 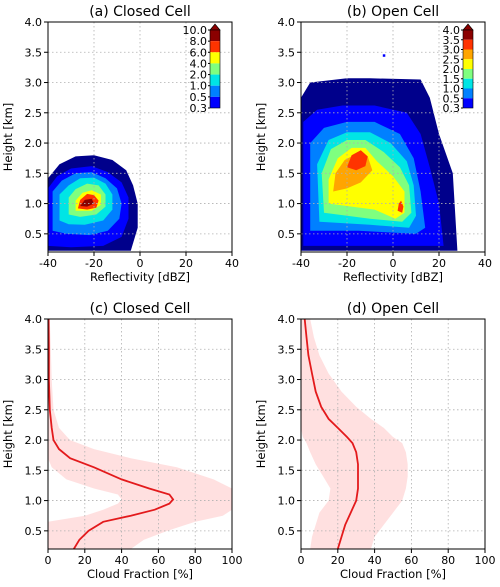 I want to click on colorbar-label-2: 3.0, so click(x=452, y=50).